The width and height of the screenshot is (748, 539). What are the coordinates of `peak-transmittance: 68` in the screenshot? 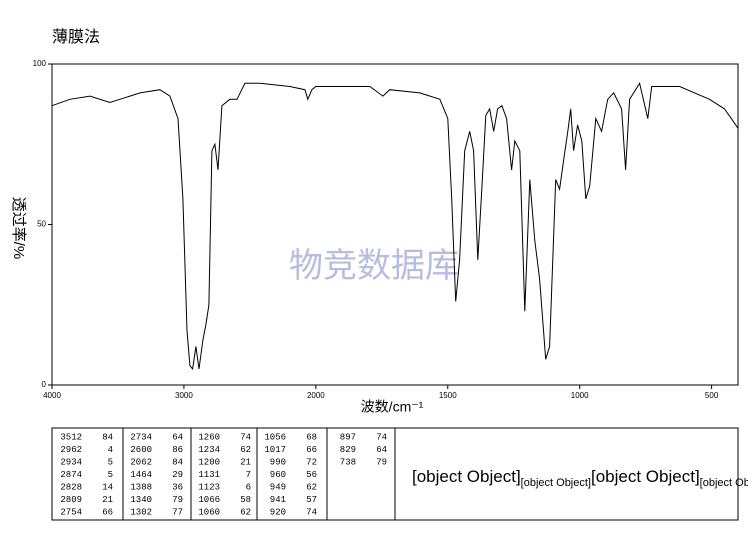 It's located at (311, 437).